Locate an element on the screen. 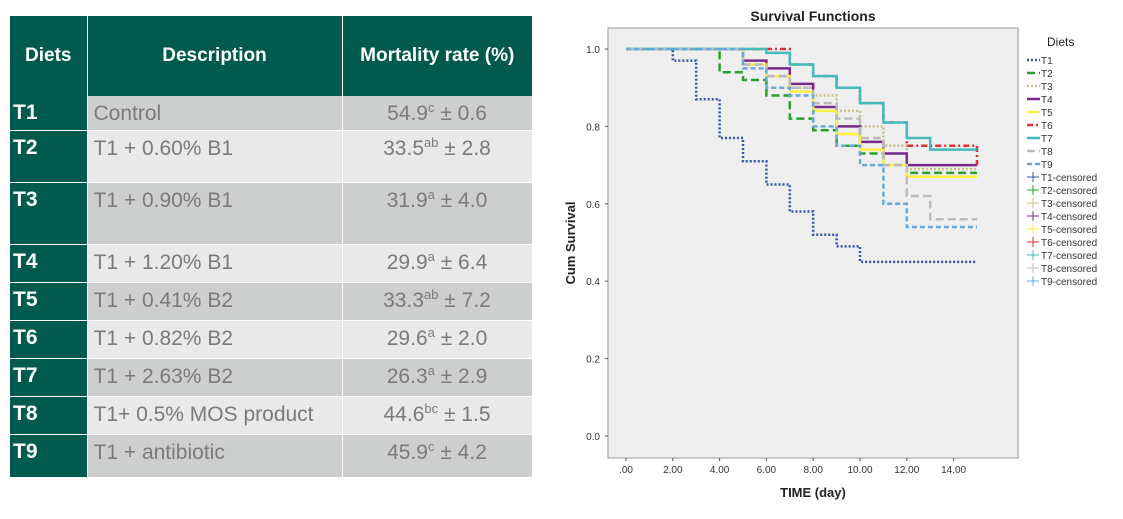 The image size is (1123, 519). series-line-t8 is located at coordinates (801, 134).